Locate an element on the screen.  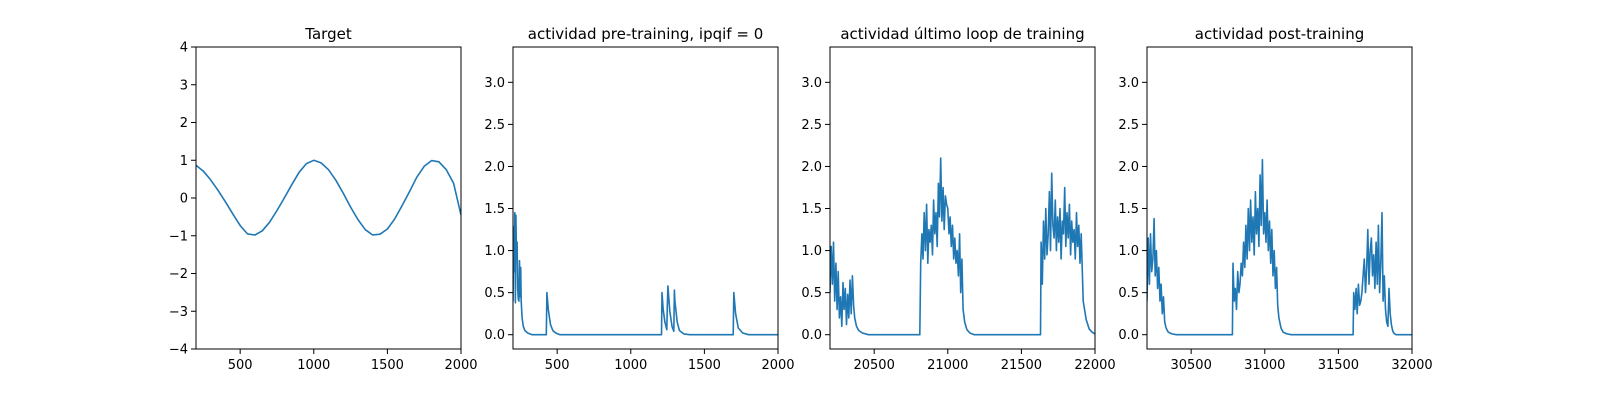
y-tick-label: 0 is located at coordinates (184, 199).